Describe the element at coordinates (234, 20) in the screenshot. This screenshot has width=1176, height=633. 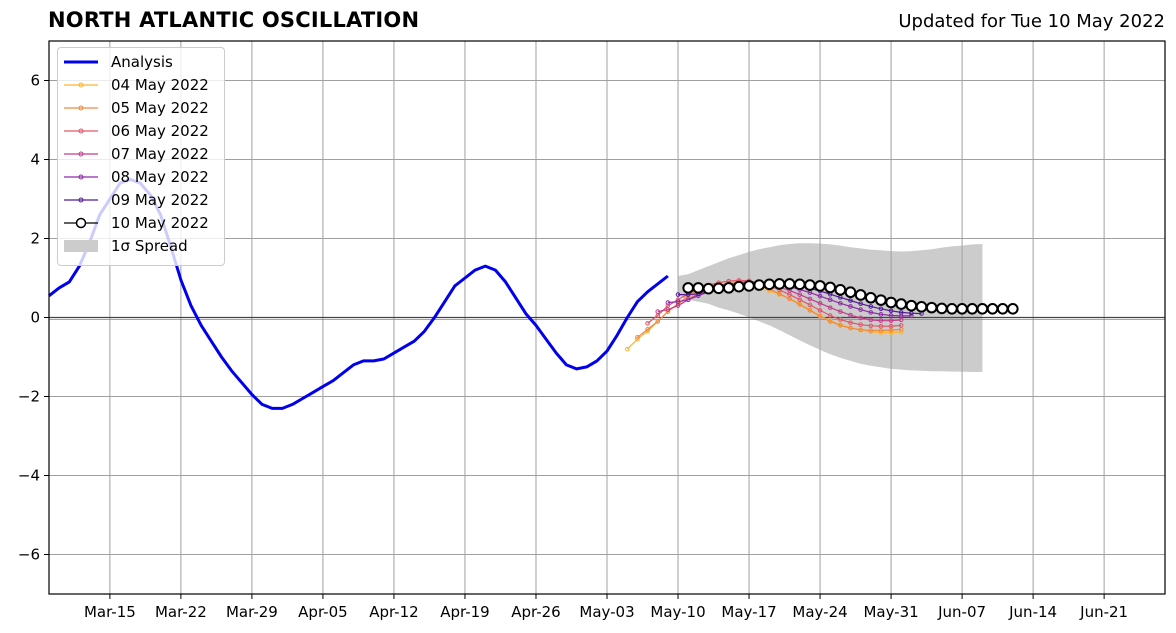
I see `chart-title: NORTH ATLANTIC OSCILLATION` at that location.